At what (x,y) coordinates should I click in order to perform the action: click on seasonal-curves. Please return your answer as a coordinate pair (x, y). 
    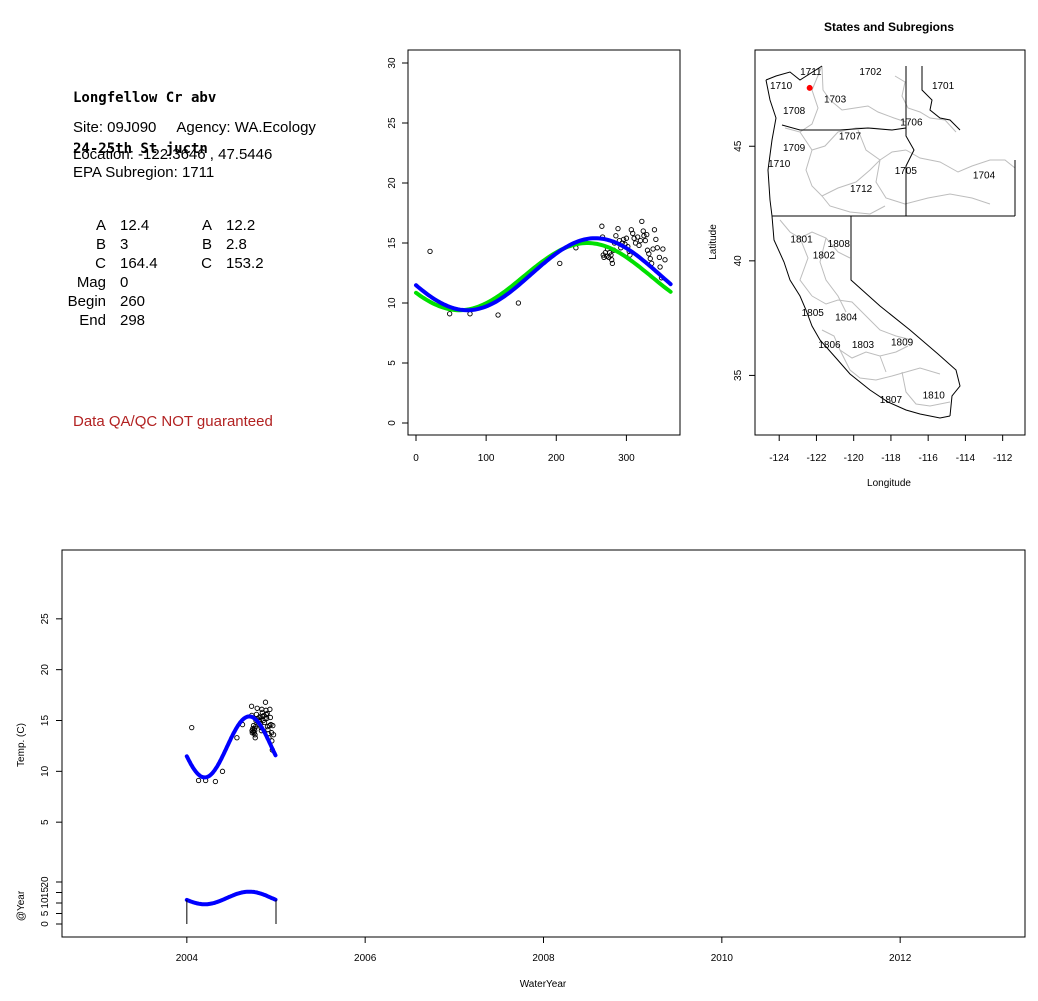
    Looking at the image, I should click on (543, 274).